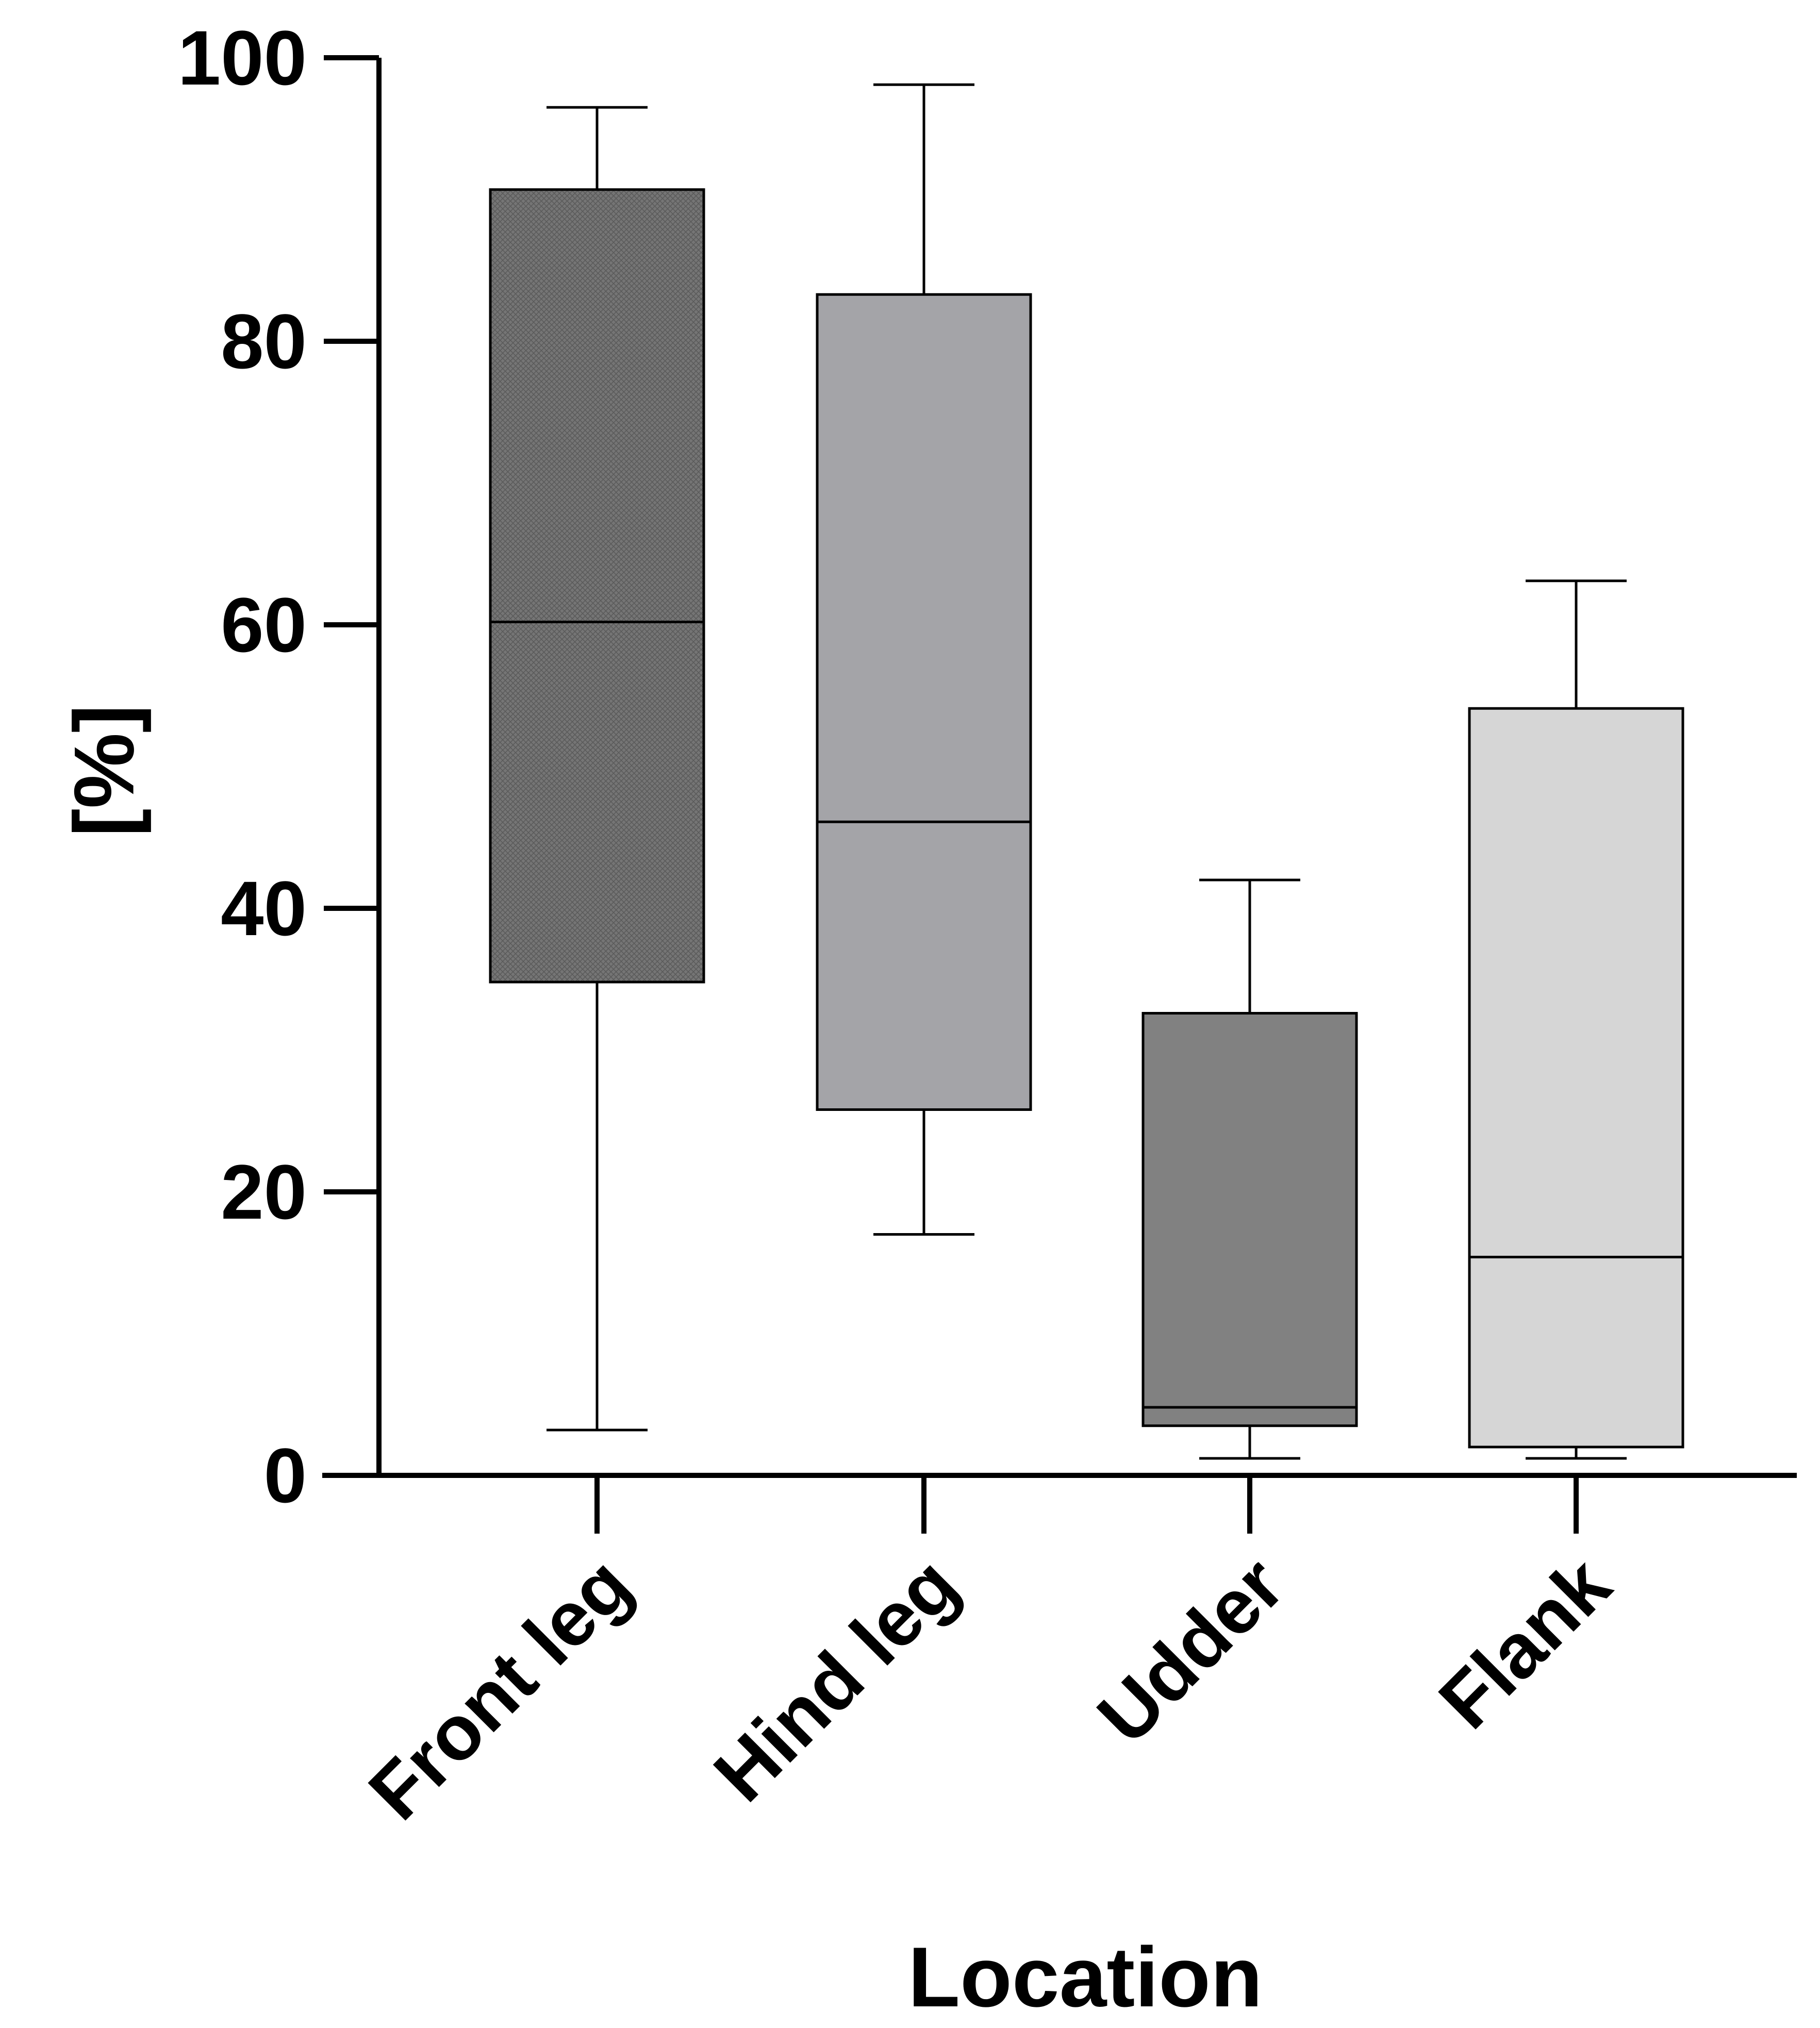  Describe the element at coordinates (264, 1192) in the screenshot. I see `y-tick-label: 20` at that location.